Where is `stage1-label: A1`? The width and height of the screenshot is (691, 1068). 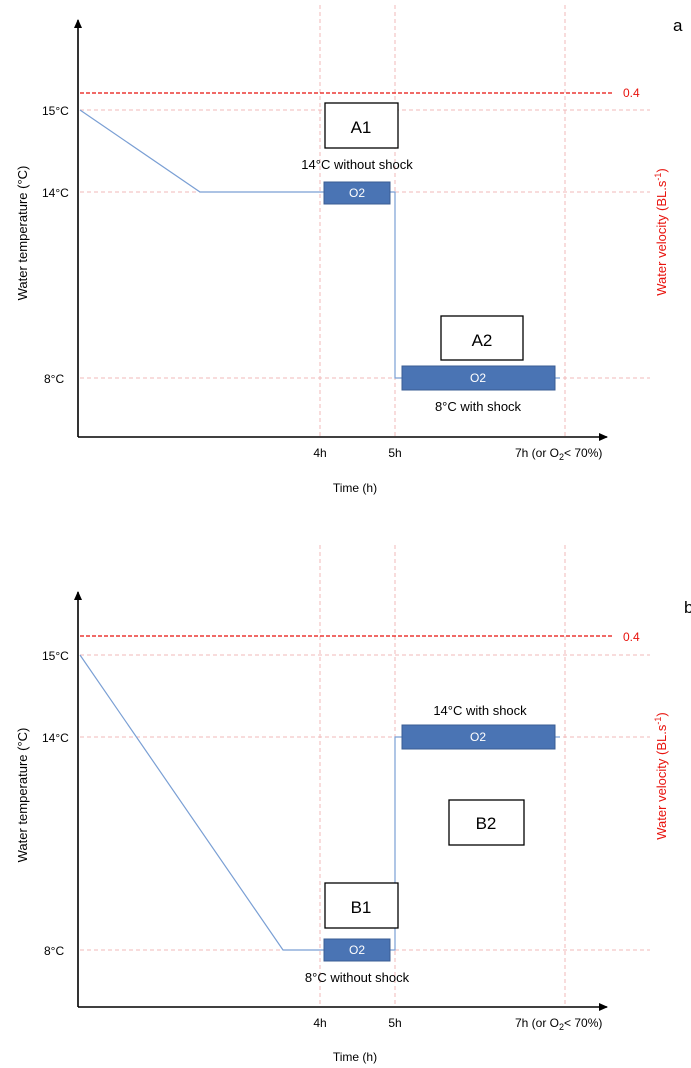 stage1-label: A1 is located at coordinates (361, 127).